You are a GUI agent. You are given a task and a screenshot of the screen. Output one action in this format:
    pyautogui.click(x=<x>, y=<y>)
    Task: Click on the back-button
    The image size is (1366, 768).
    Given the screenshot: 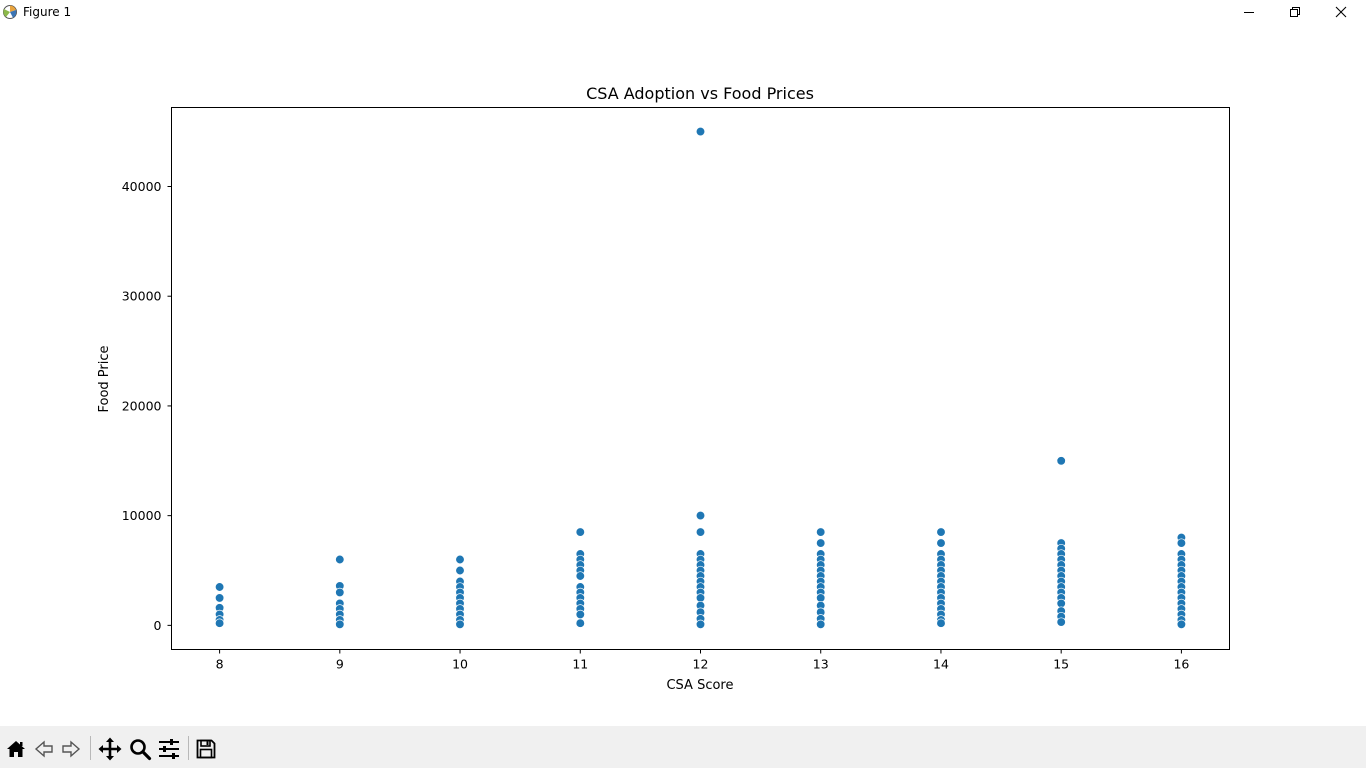 What is the action you would take?
    pyautogui.click(x=44, y=749)
    